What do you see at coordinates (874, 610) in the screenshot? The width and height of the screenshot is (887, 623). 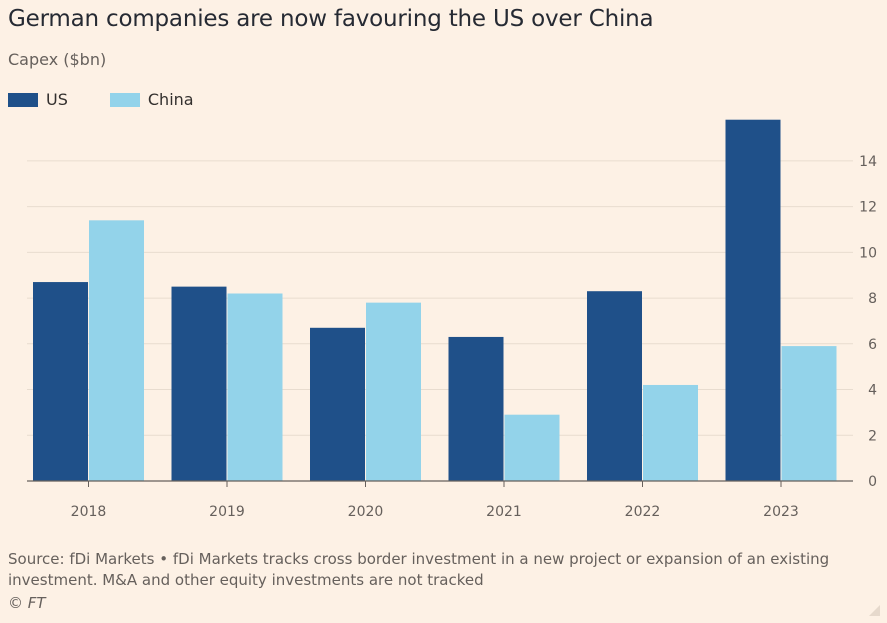 I see `resize-handle-icon` at bounding box center [874, 610].